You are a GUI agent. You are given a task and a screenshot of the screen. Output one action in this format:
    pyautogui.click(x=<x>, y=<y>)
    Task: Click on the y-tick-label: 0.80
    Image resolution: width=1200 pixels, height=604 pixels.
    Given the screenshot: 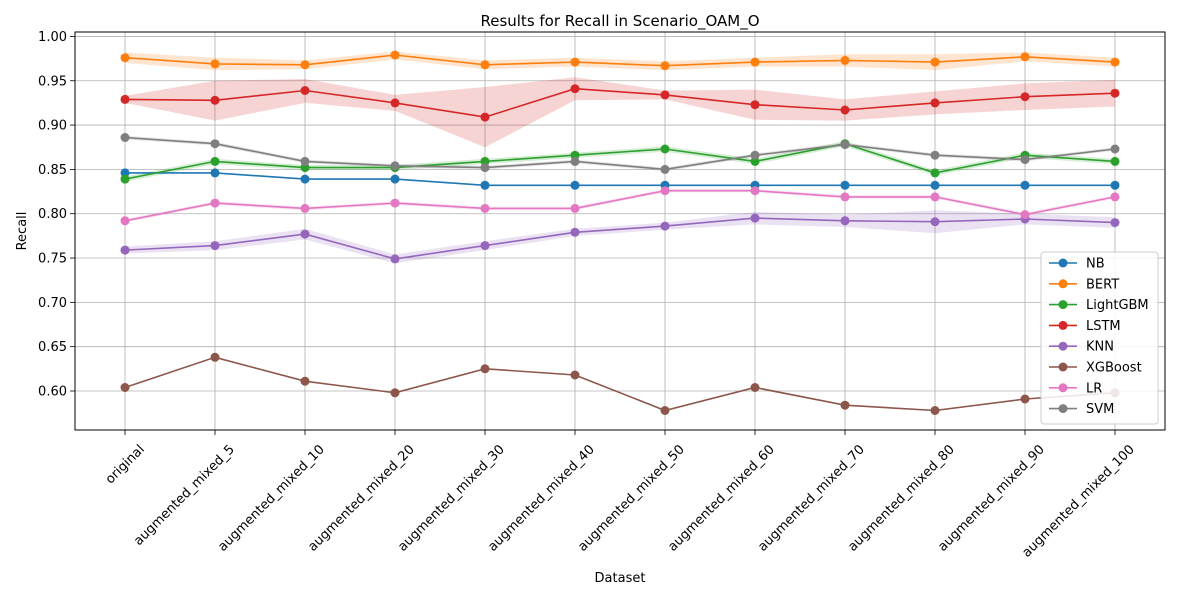 What is the action you would take?
    pyautogui.click(x=52, y=214)
    